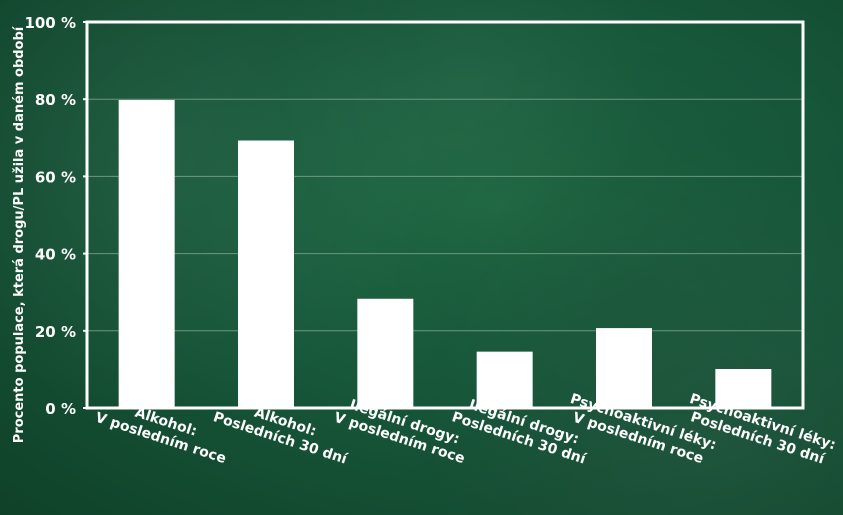  What do you see at coordinates (55, 177) in the screenshot?
I see `y-tick-label: 60 %` at bounding box center [55, 177].